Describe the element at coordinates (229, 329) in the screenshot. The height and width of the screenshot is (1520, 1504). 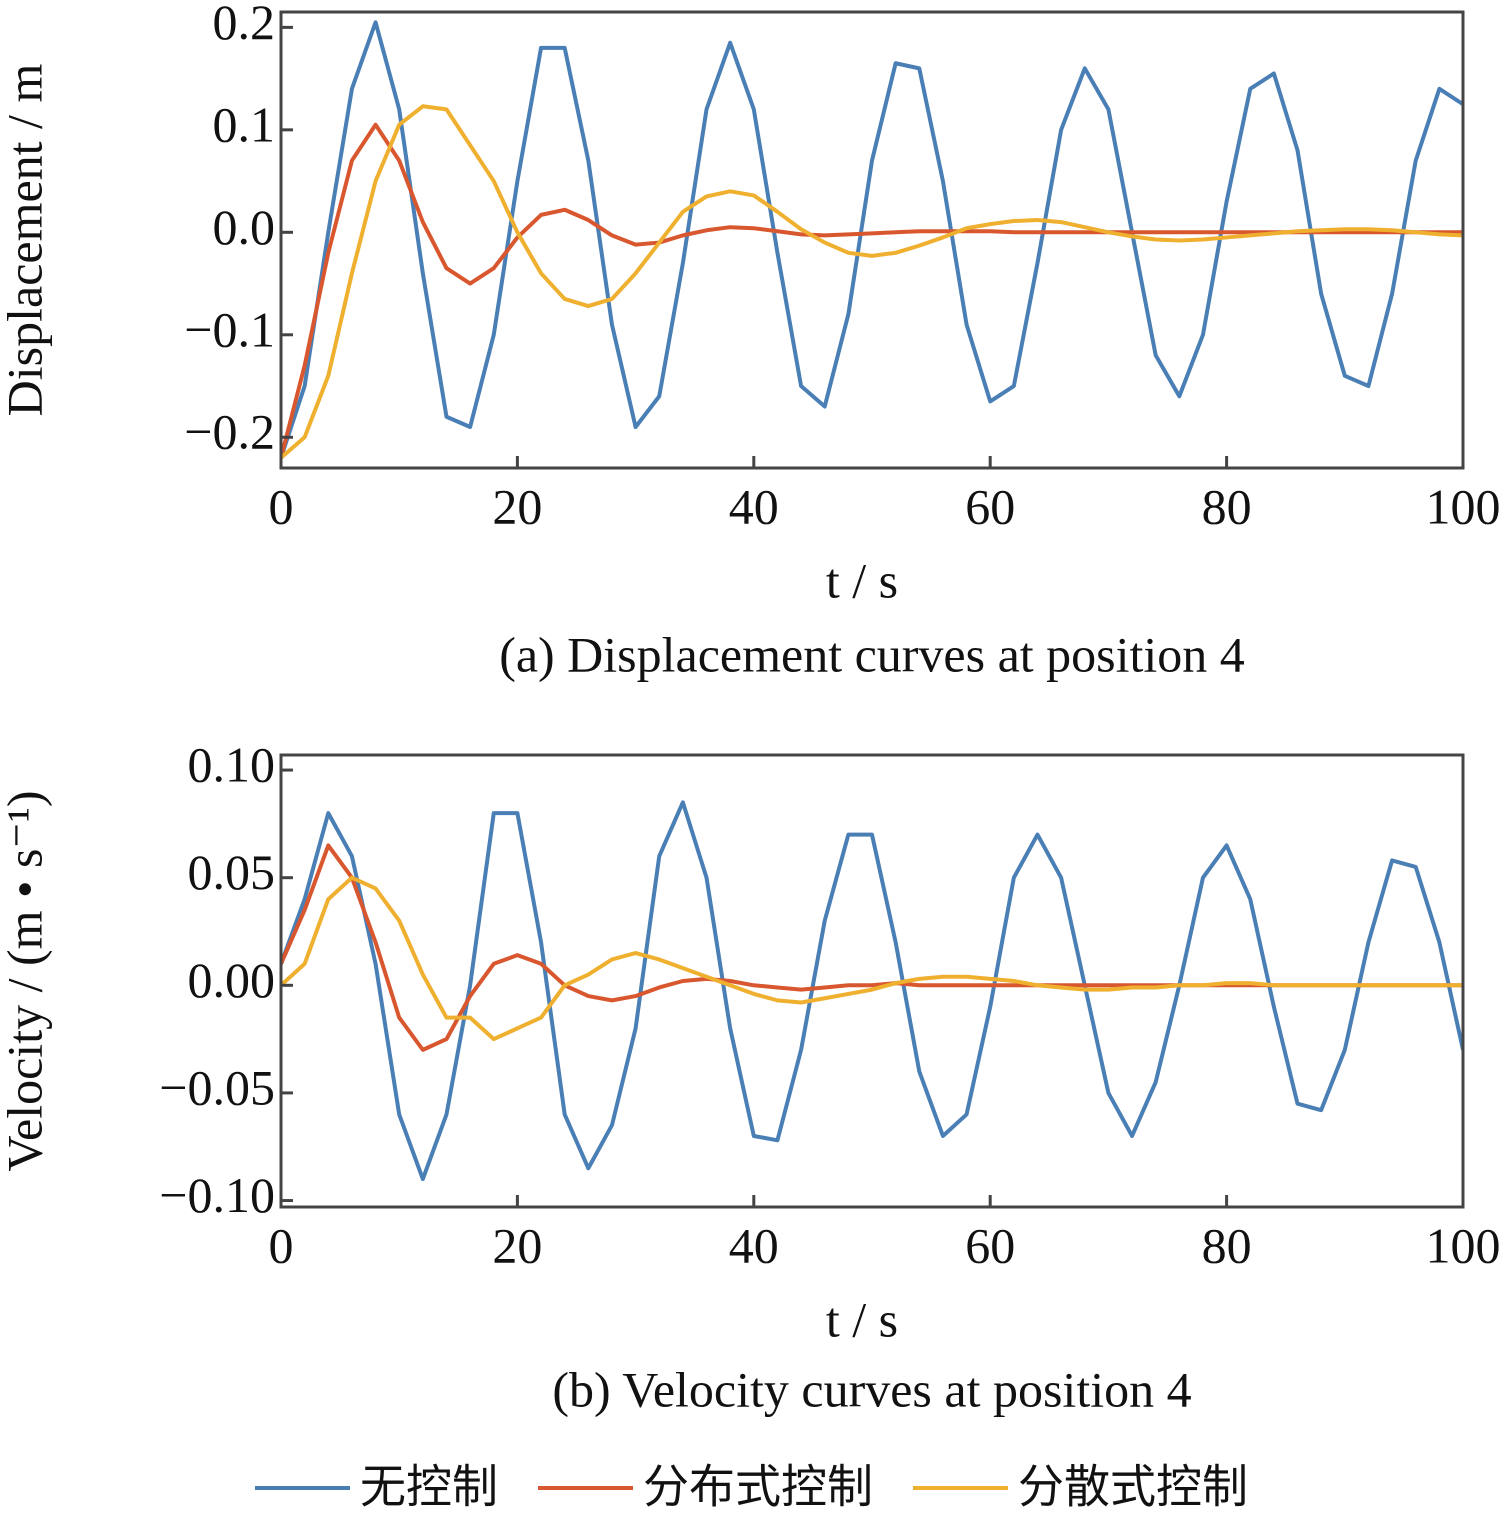
I see `y-tick-label: −0.1` at that location.